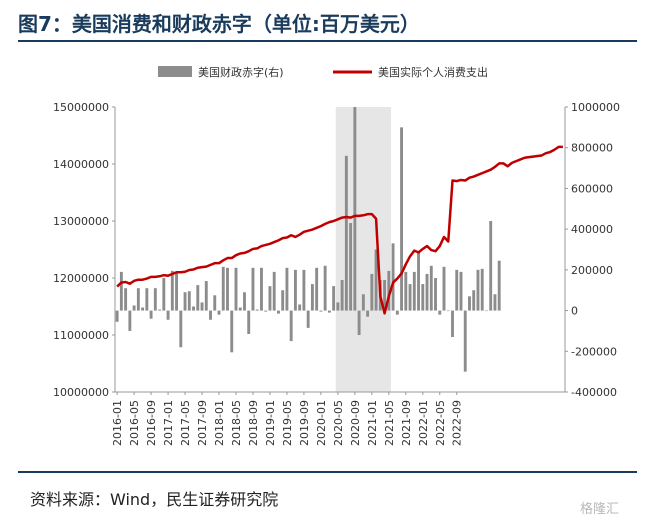 The width and height of the screenshot is (657, 526). Describe the element at coordinates (594, 392) in the screenshot. I see `right-tick-label: -400000` at that location.